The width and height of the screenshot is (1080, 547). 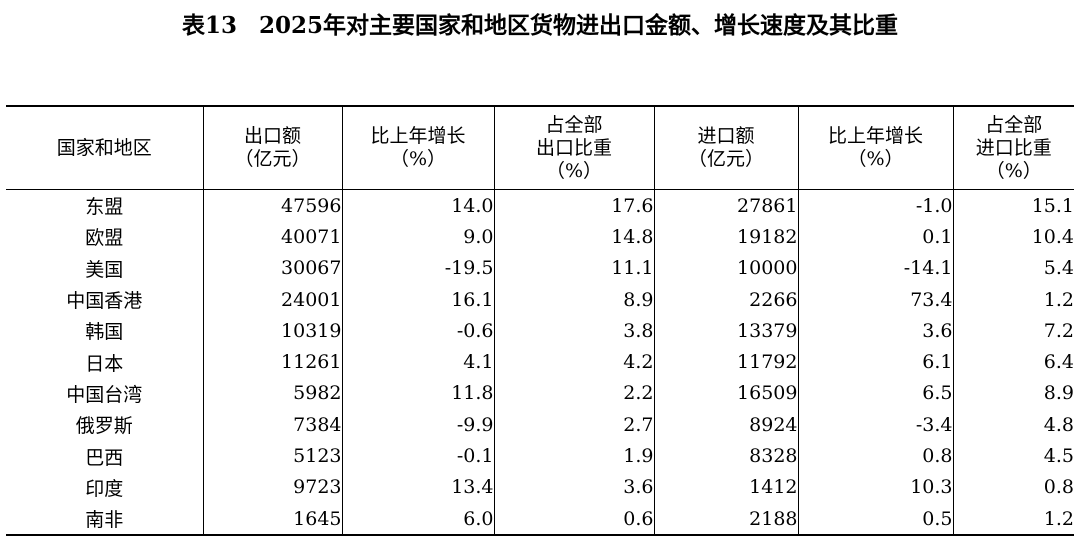 What do you see at coordinates (418, 136) in the screenshot?
I see `header-line: 比上年增长` at bounding box center [418, 136].